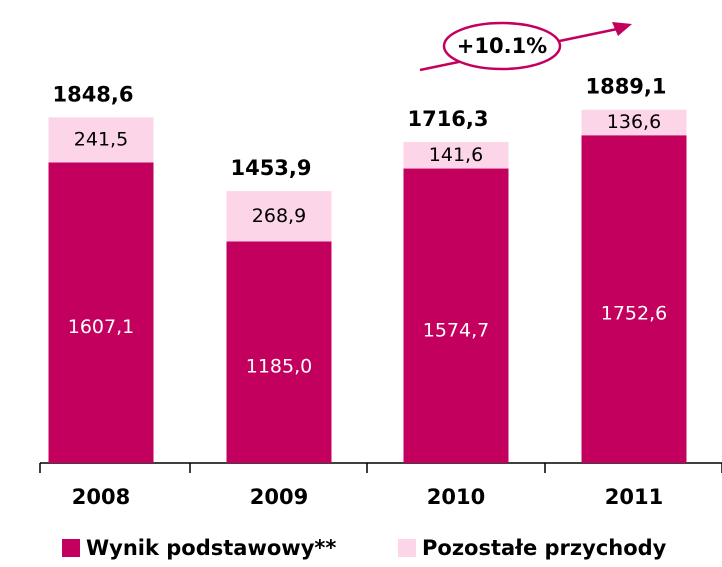 The image size is (722, 567). Describe the element at coordinates (625, 87) in the screenshot. I see `total-label: 1889,1` at that location.